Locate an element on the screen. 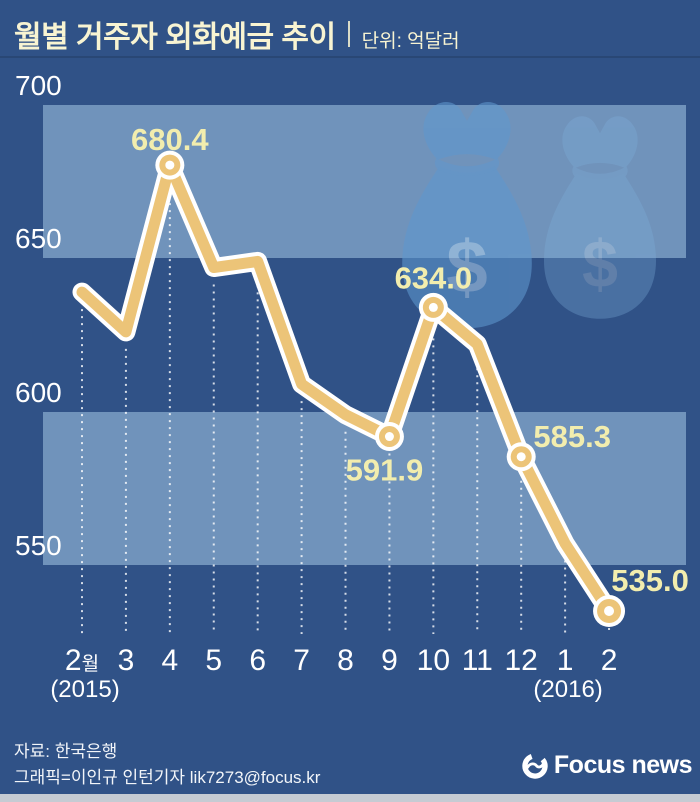  x-tick-label: 7 is located at coordinates (301, 660).